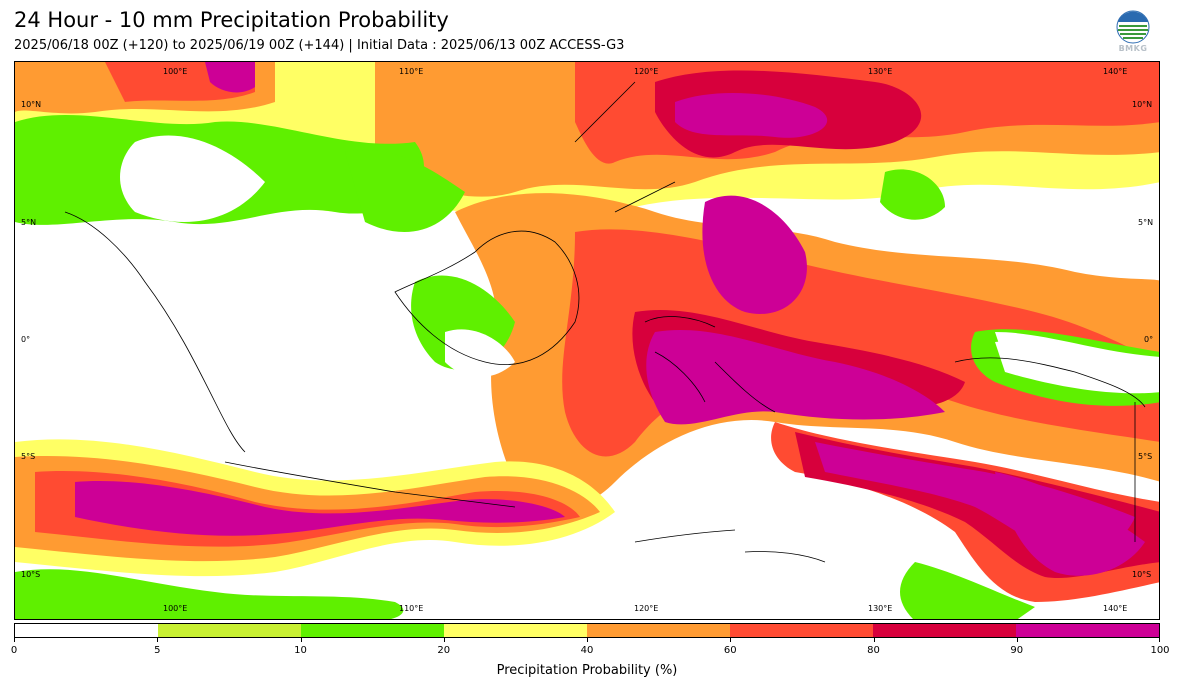  I want to click on colorbar-tick-label: 0, so click(14, 650).